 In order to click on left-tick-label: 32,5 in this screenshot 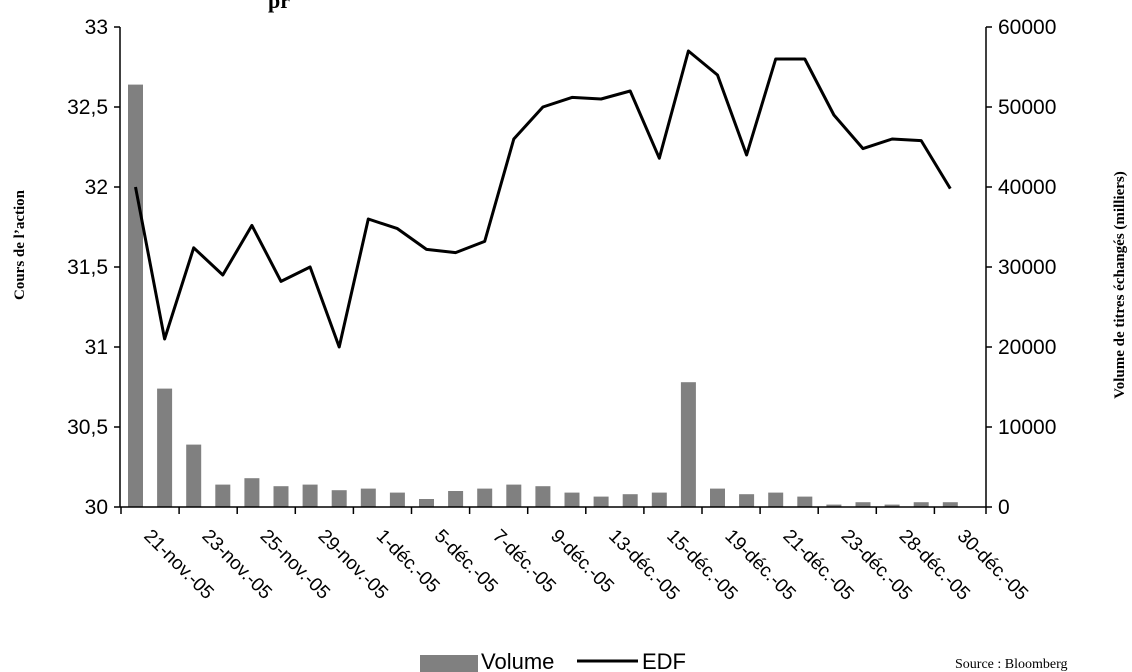, I will do `click(87, 107)`.